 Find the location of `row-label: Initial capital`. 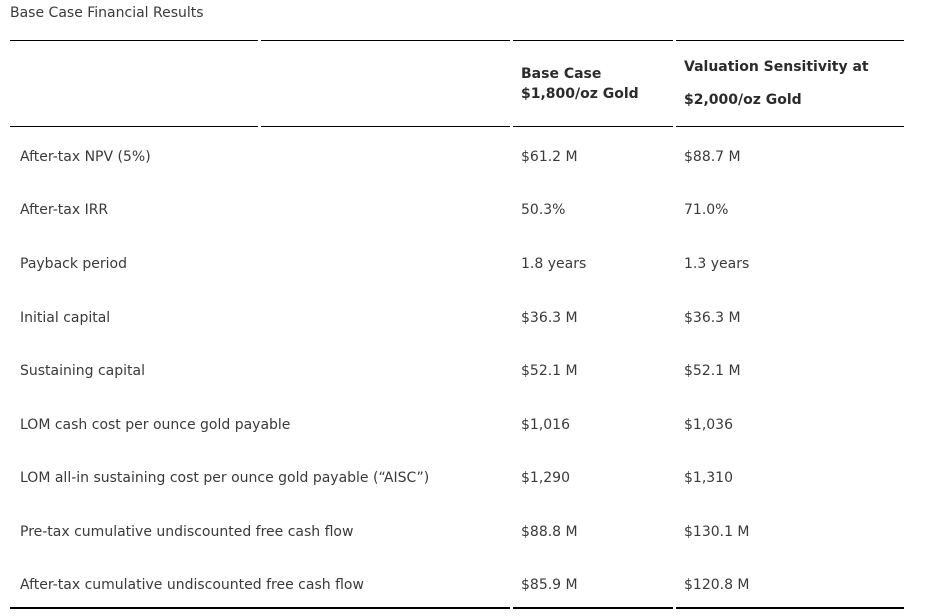

row-label: Initial capital is located at coordinates (65, 317).